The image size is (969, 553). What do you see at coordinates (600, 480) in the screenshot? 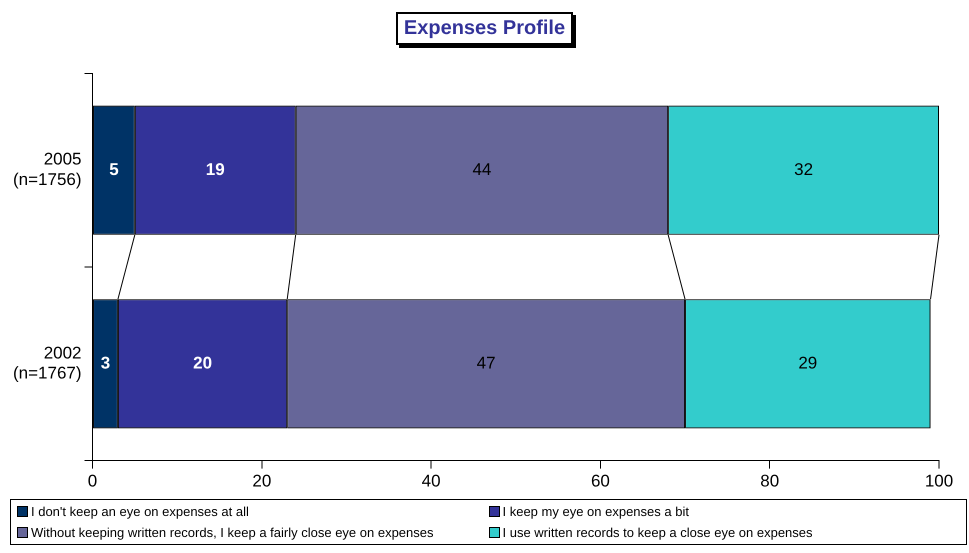
I see `x-tick-label: 60` at bounding box center [600, 480].